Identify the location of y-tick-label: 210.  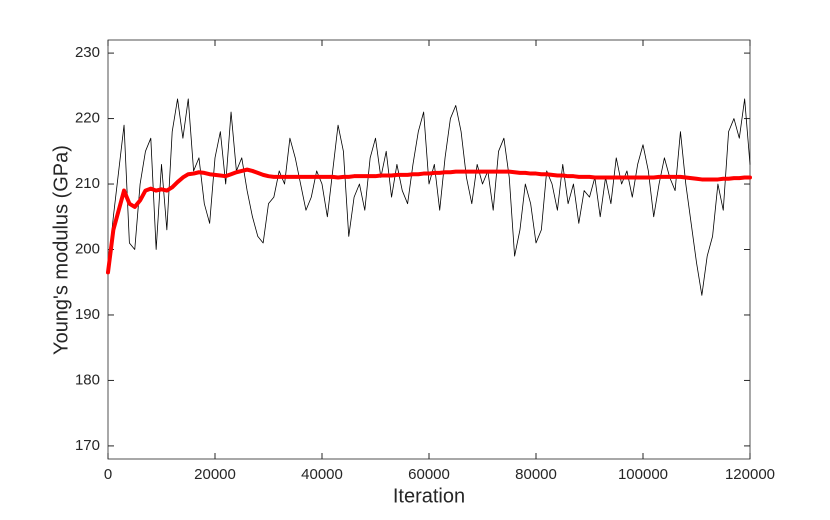
(87, 183).